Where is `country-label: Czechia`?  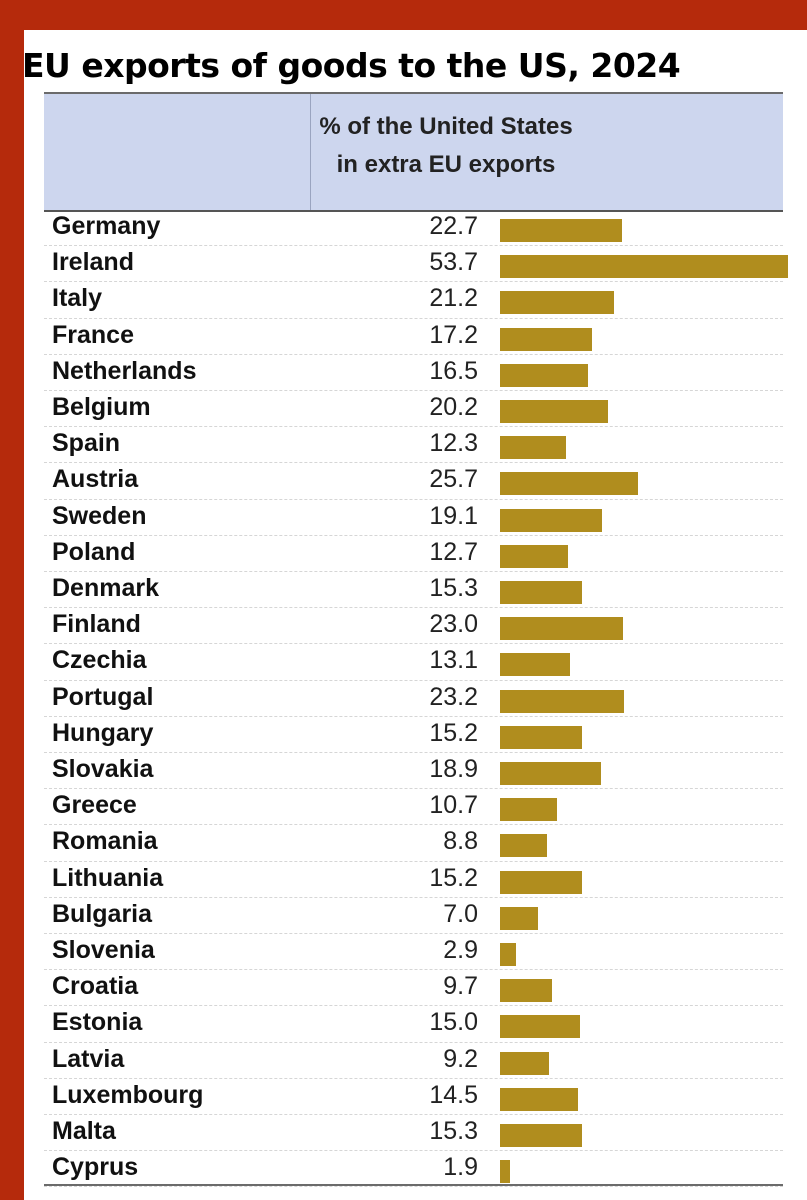
country-label: Czechia is located at coordinates (99, 660).